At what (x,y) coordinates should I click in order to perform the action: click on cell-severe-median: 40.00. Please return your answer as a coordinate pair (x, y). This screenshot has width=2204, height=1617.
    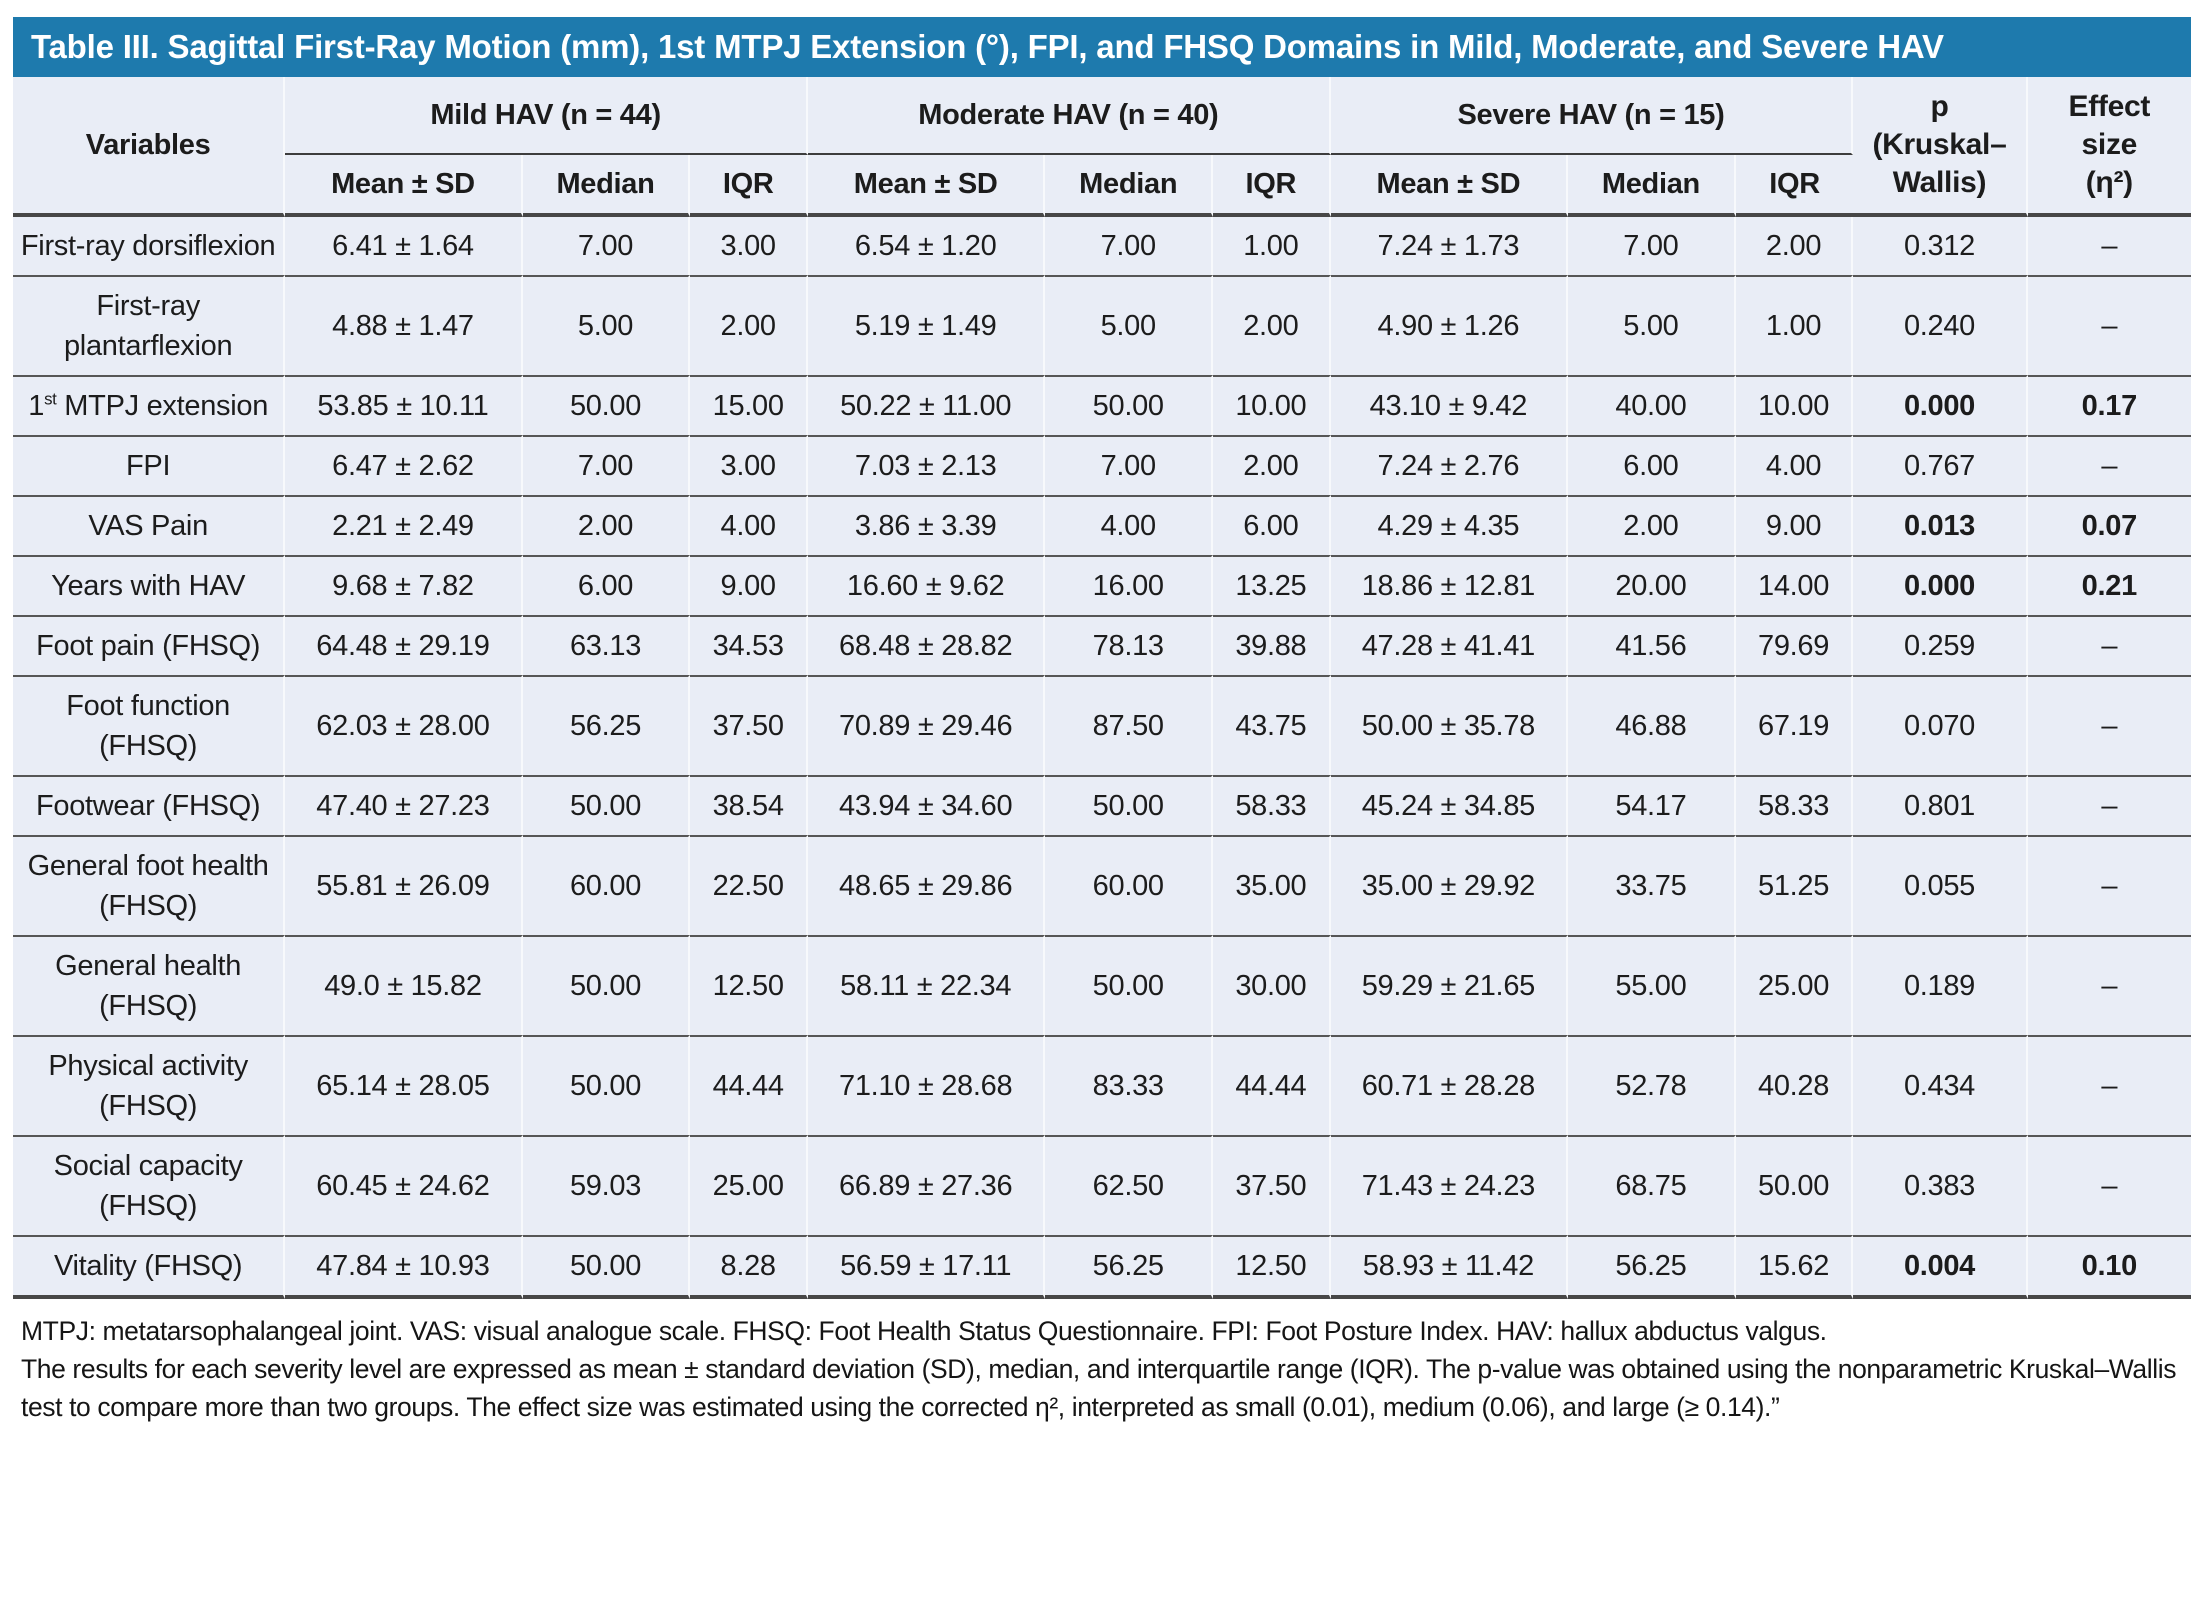
    Looking at the image, I should click on (1652, 405).